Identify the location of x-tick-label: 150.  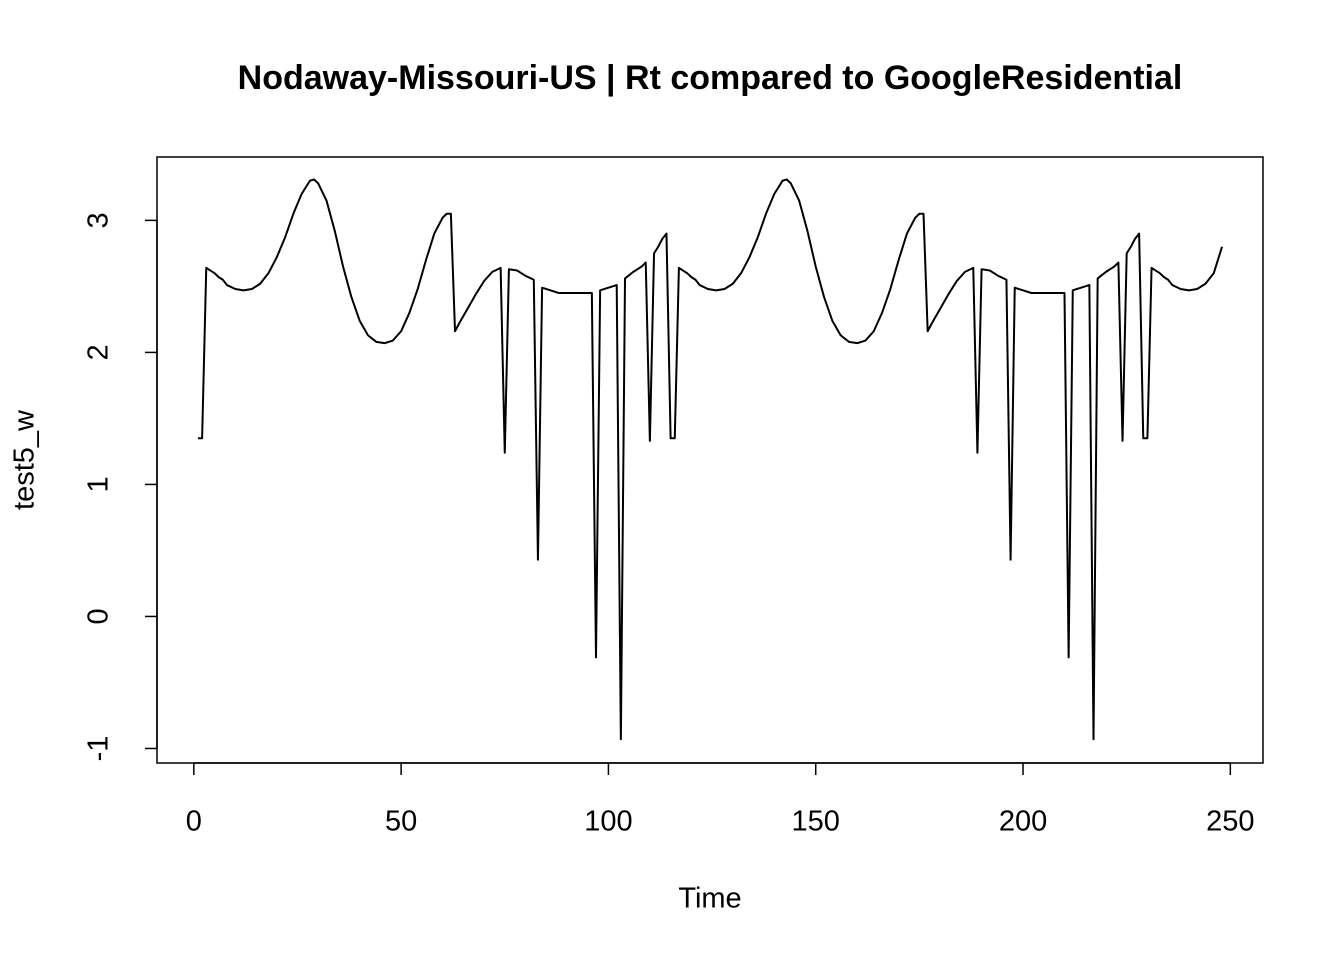
(816, 822).